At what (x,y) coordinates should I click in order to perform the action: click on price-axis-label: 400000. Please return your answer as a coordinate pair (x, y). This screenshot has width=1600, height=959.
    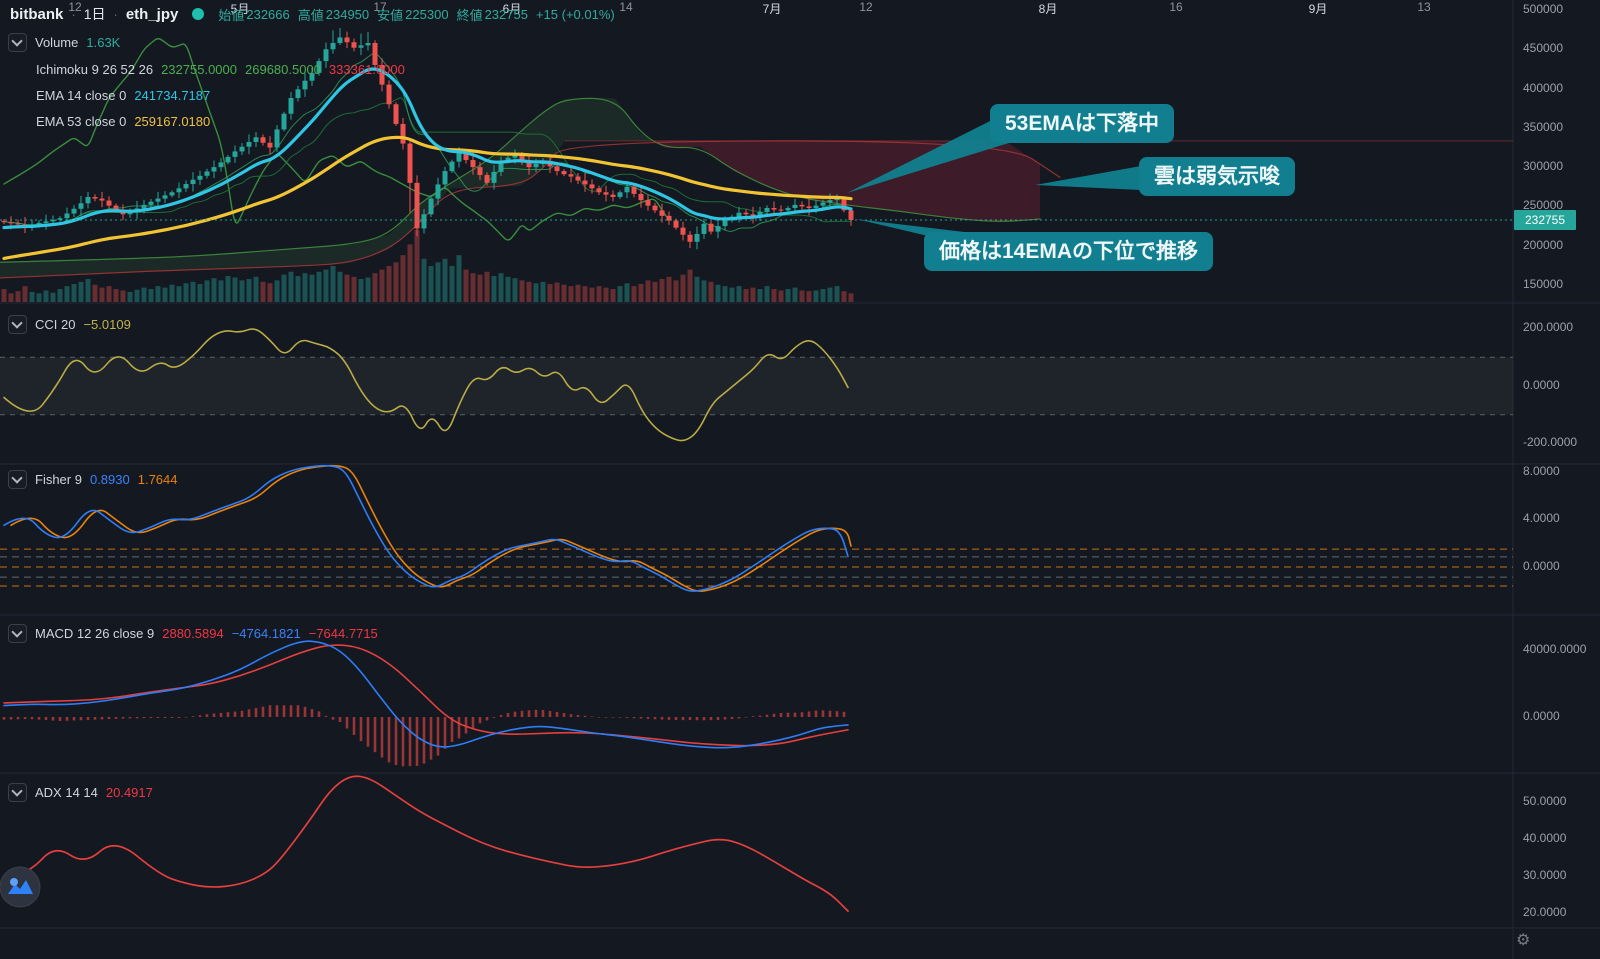
    Looking at the image, I should click on (1543, 88).